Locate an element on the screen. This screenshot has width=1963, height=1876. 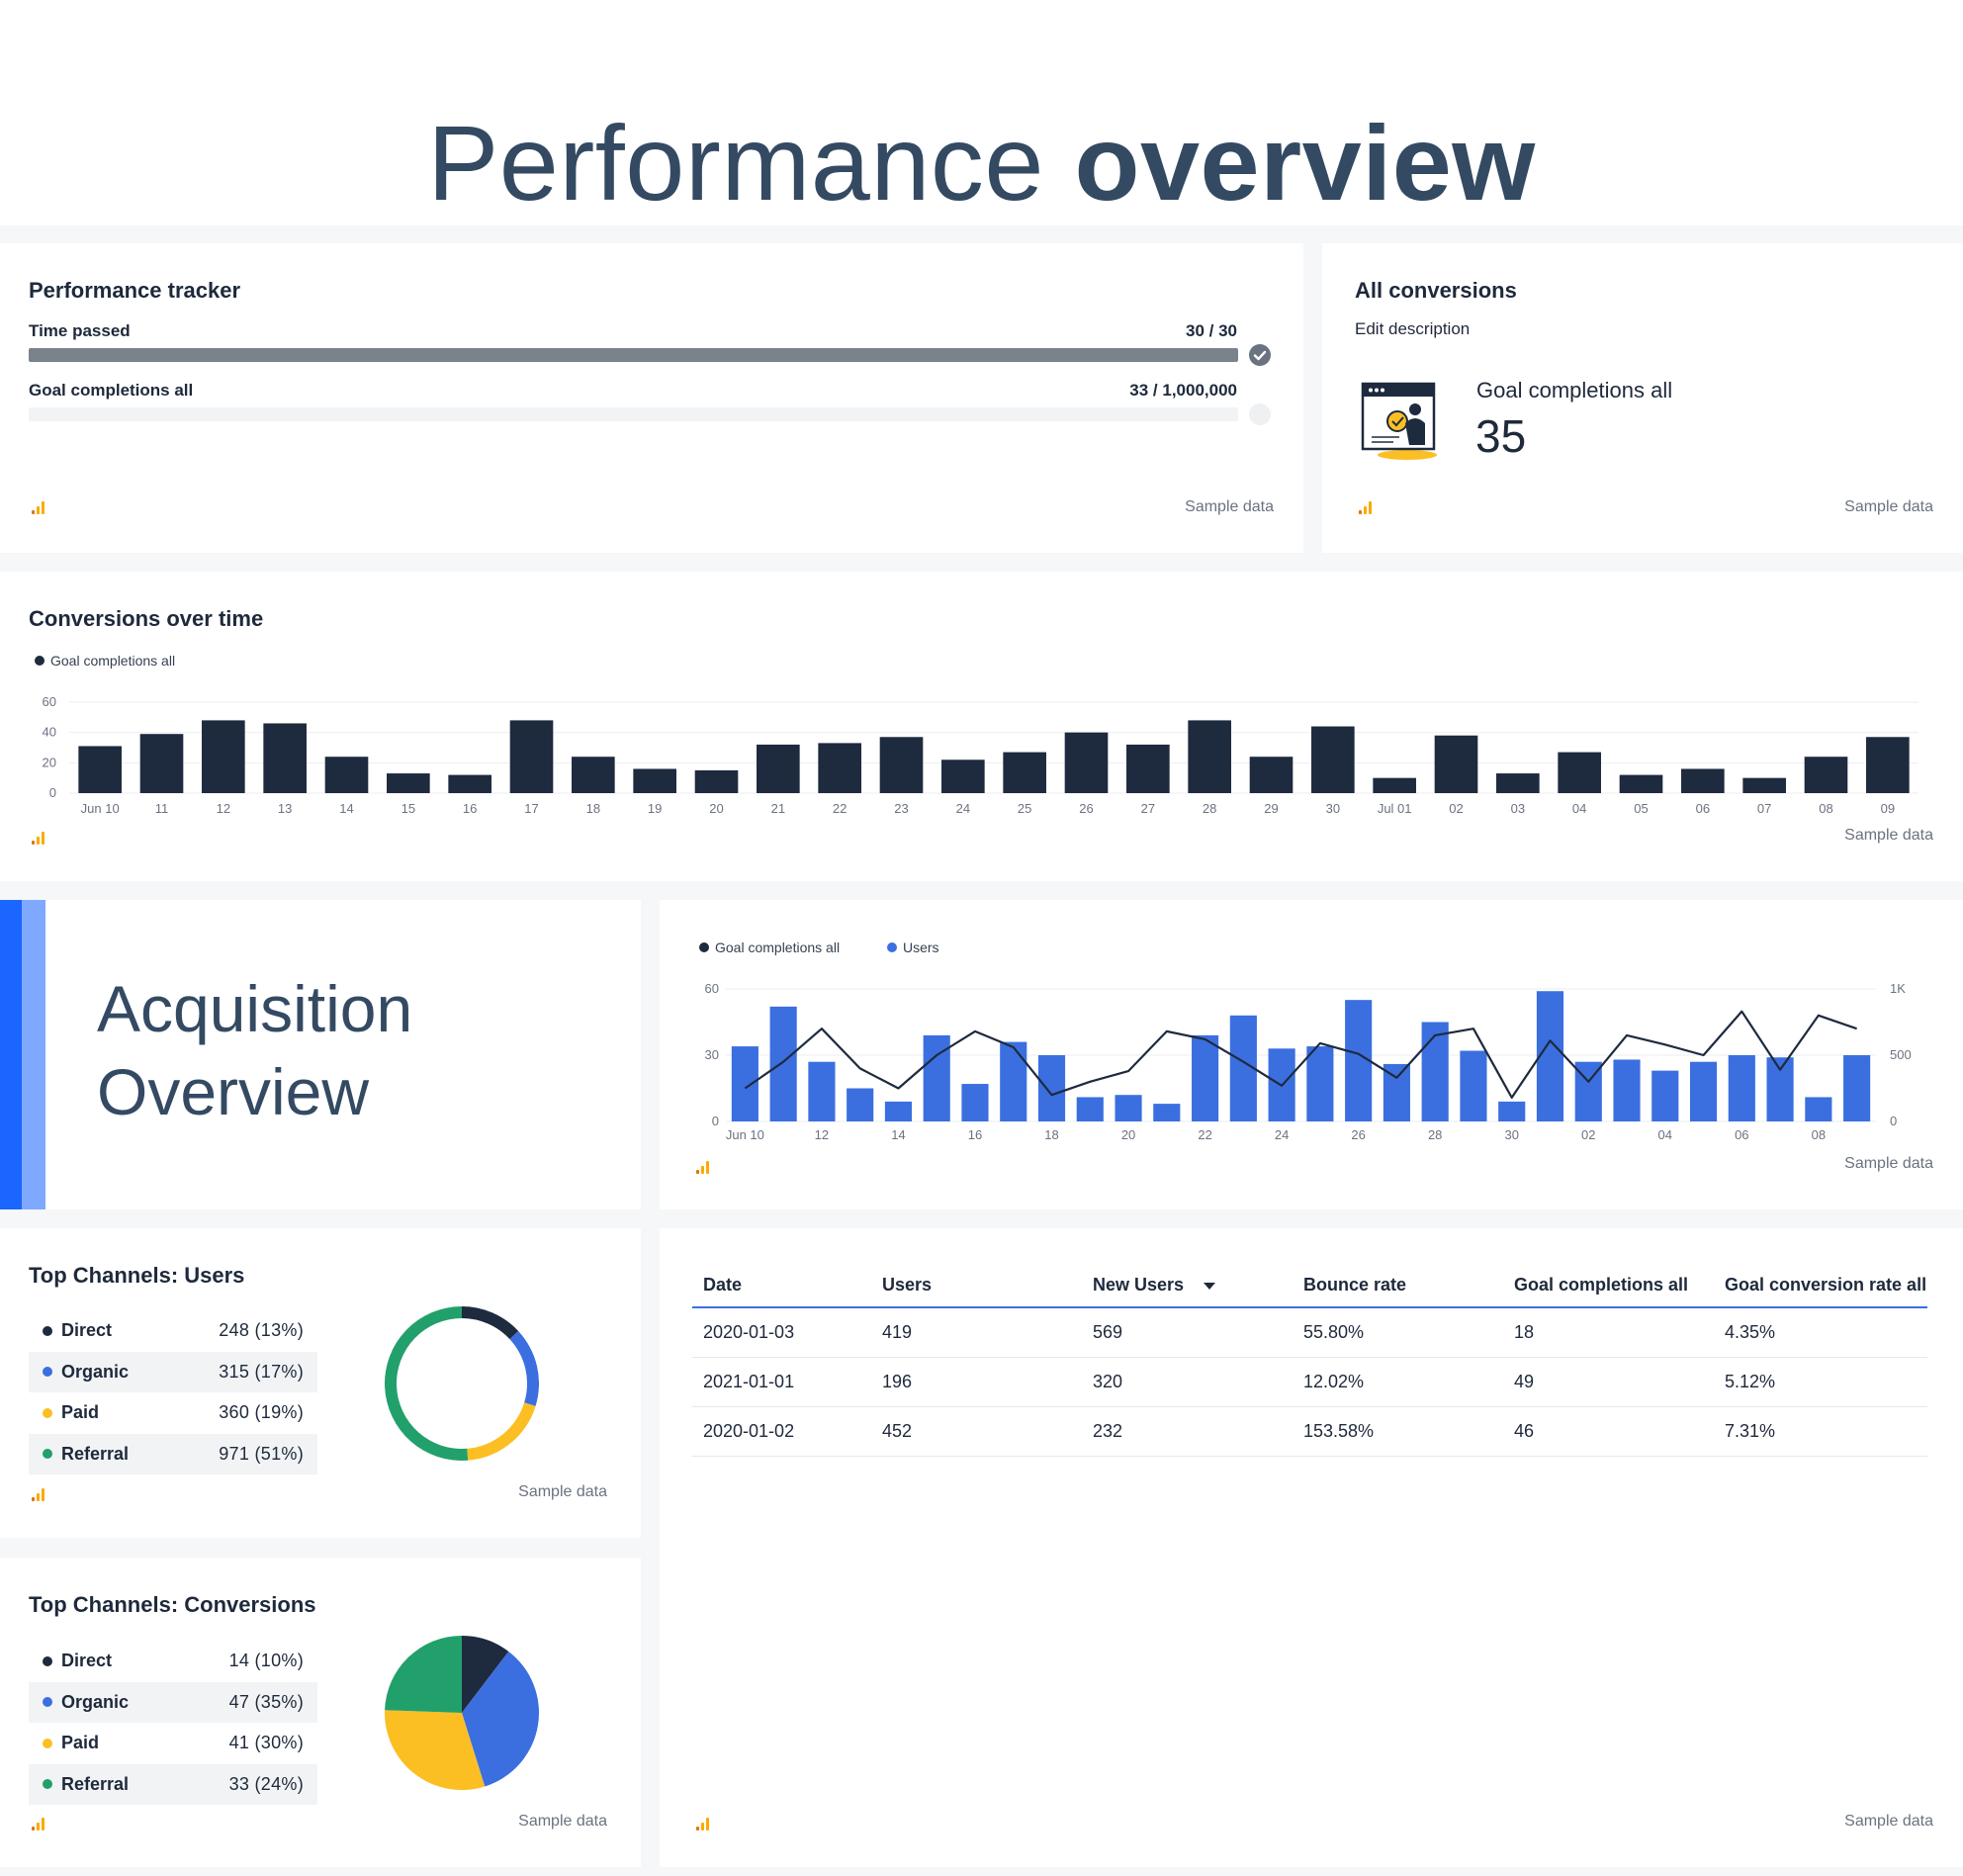
channel-value: 315 (17%) is located at coordinates (261, 1371).